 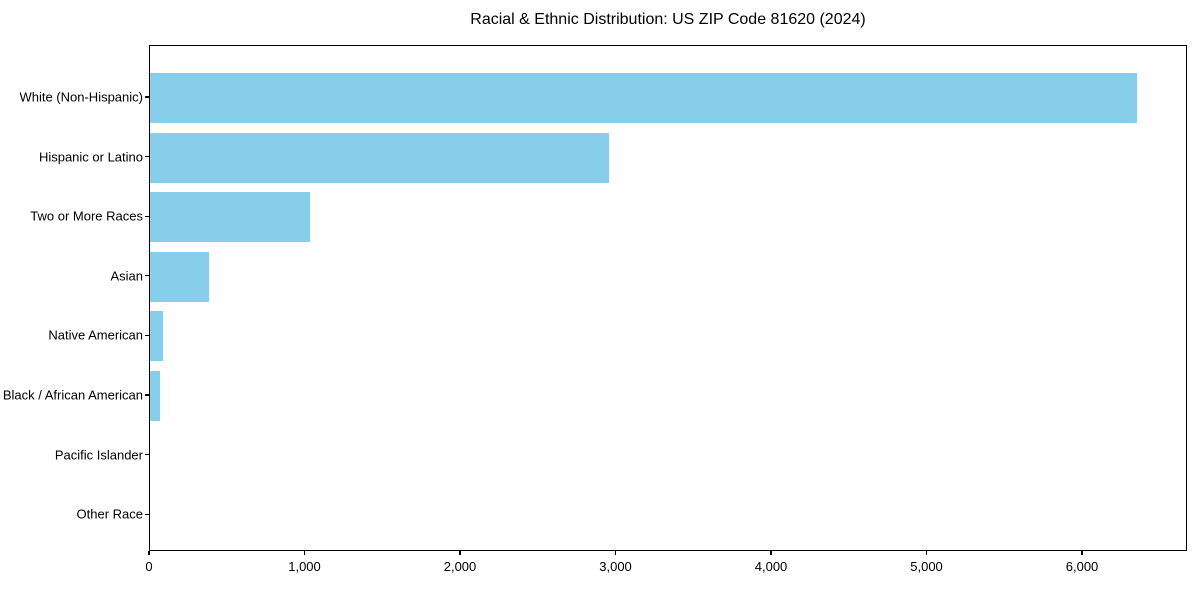 I want to click on x-tick-label: 6,000, so click(x=1082, y=566).